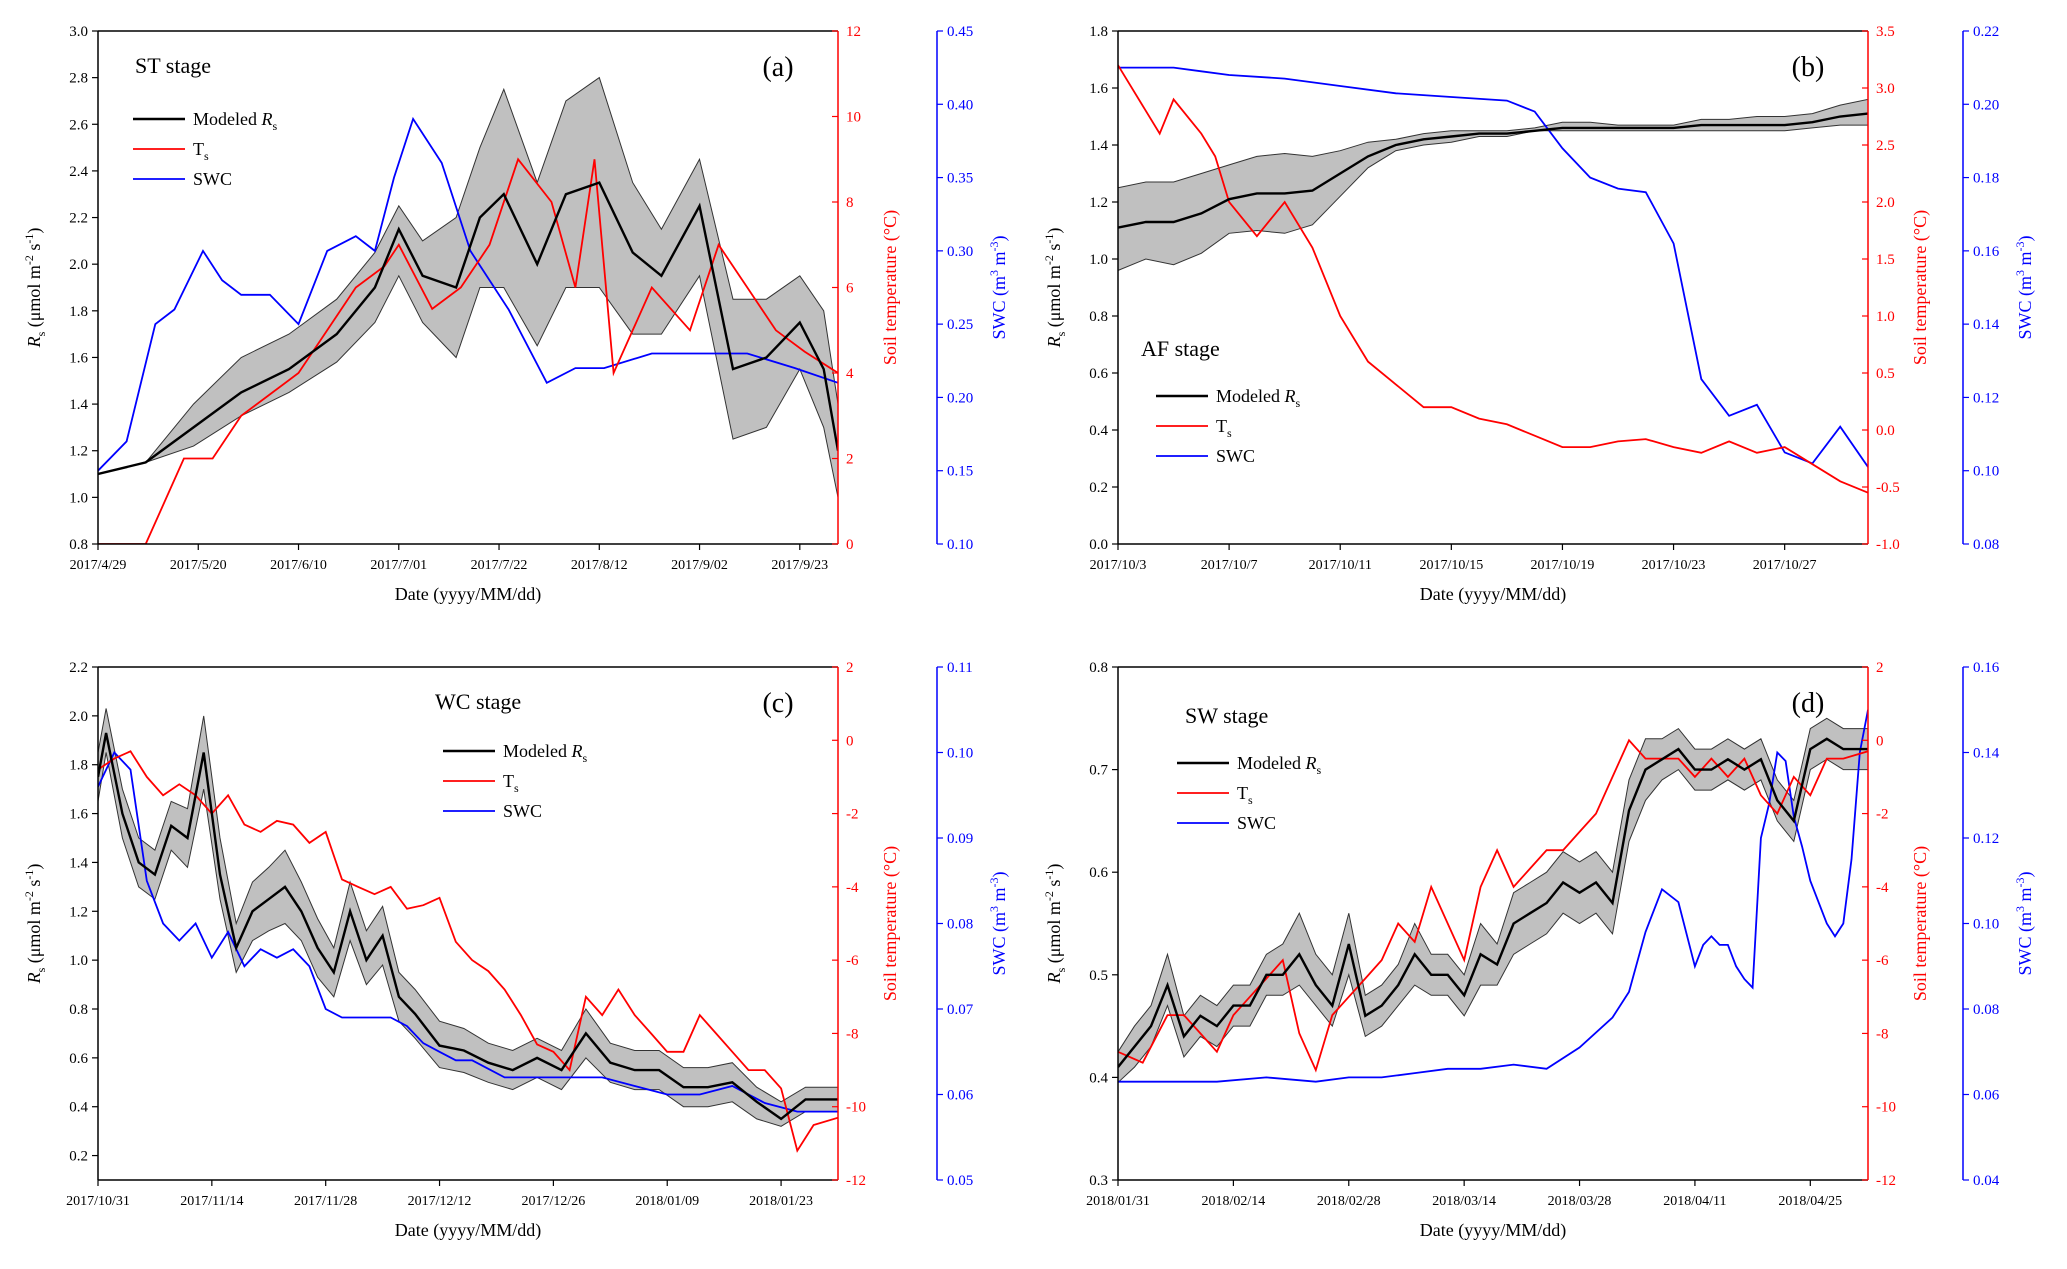  What do you see at coordinates (1986, 545) in the screenshot?
I see `y3-tick-label: 0.08` at bounding box center [1986, 545].